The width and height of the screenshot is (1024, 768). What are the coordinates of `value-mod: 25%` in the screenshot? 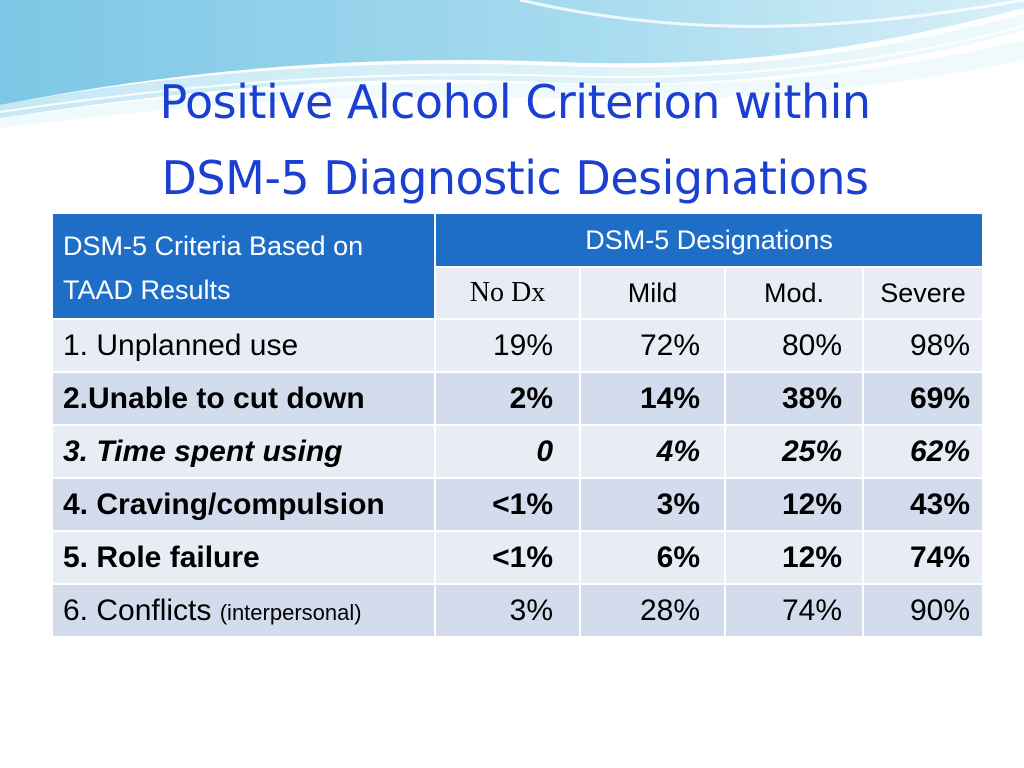 It's located at (794, 451).